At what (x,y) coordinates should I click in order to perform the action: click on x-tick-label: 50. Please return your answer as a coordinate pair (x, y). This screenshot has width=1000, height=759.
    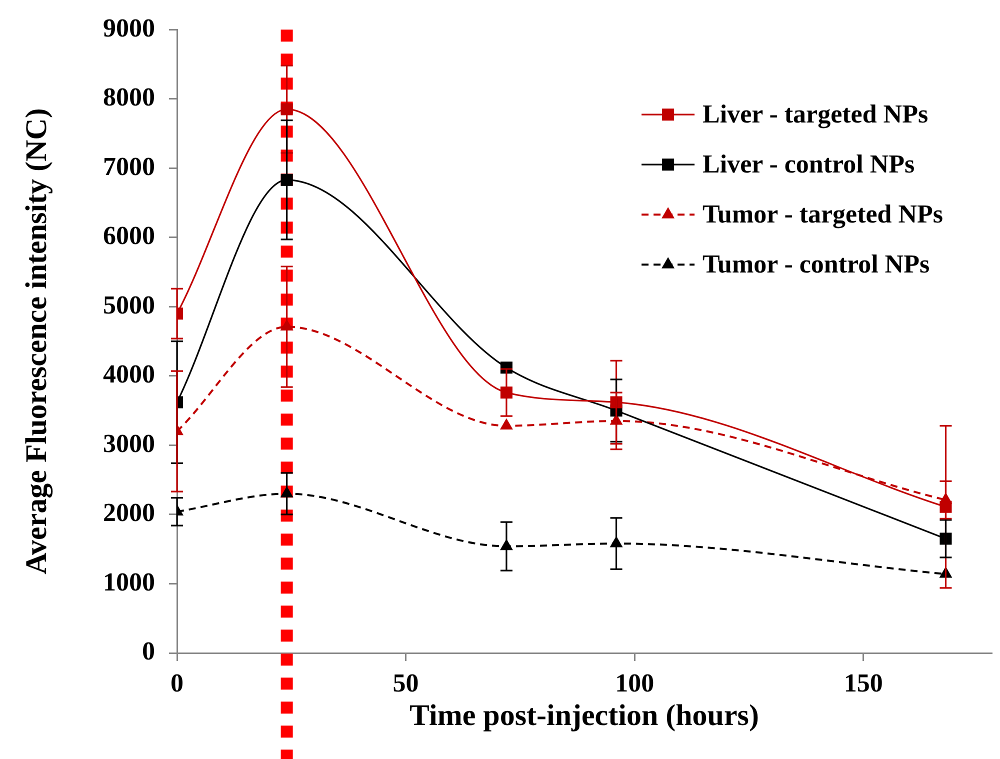
    Looking at the image, I should click on (405, 683).